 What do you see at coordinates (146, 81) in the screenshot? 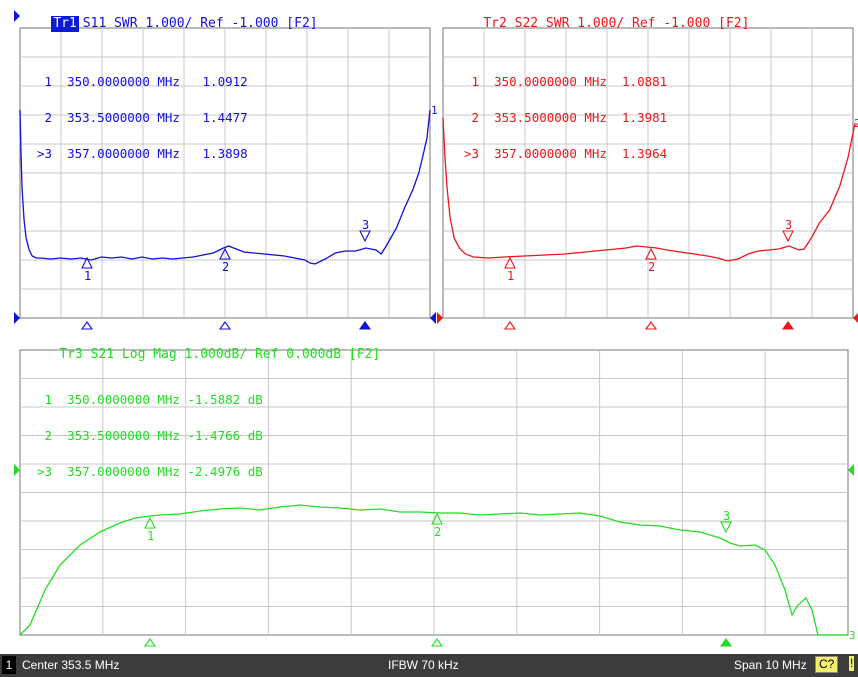
I see `marker-row: 1 350.0000000 MHz 1.0912` at bounding box center [146, 81].